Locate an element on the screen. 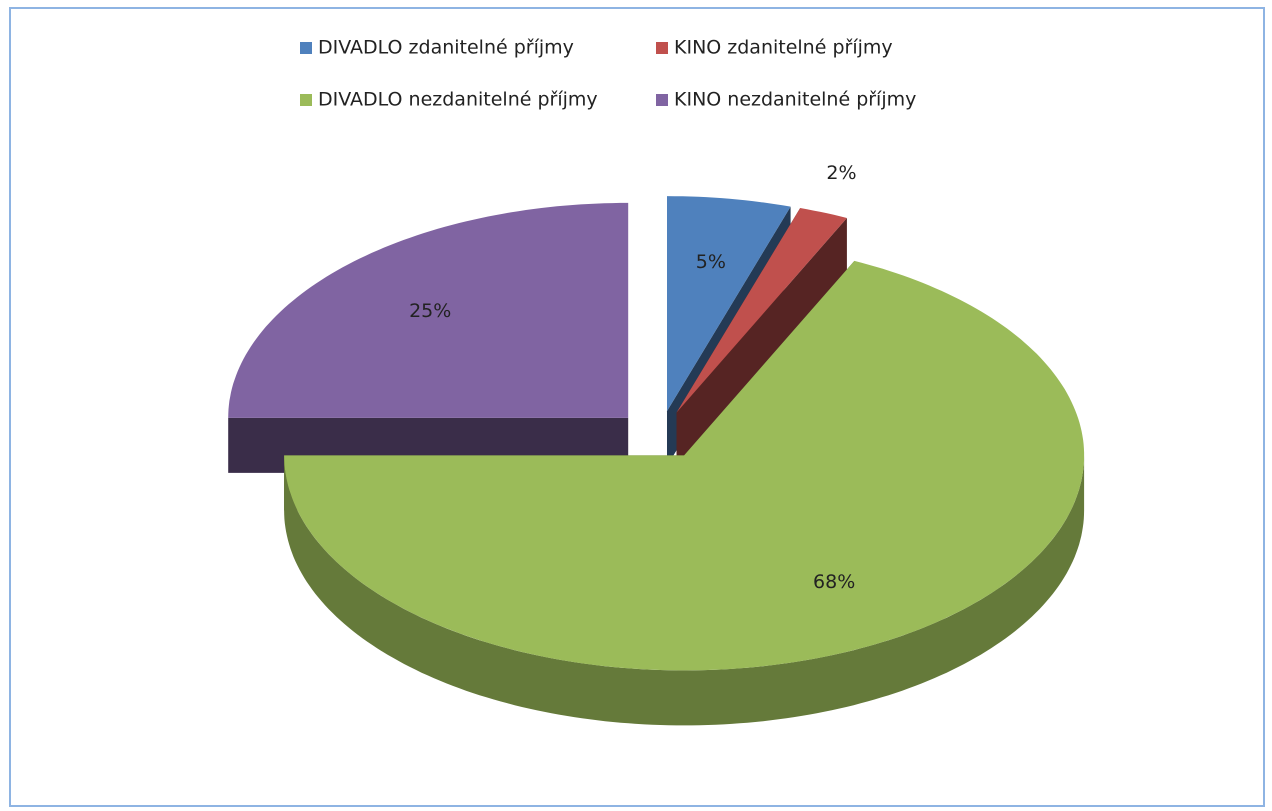 The width and height of the screenshot is (1272, 811). data-label: 25% is located at coordinates (430, 311).